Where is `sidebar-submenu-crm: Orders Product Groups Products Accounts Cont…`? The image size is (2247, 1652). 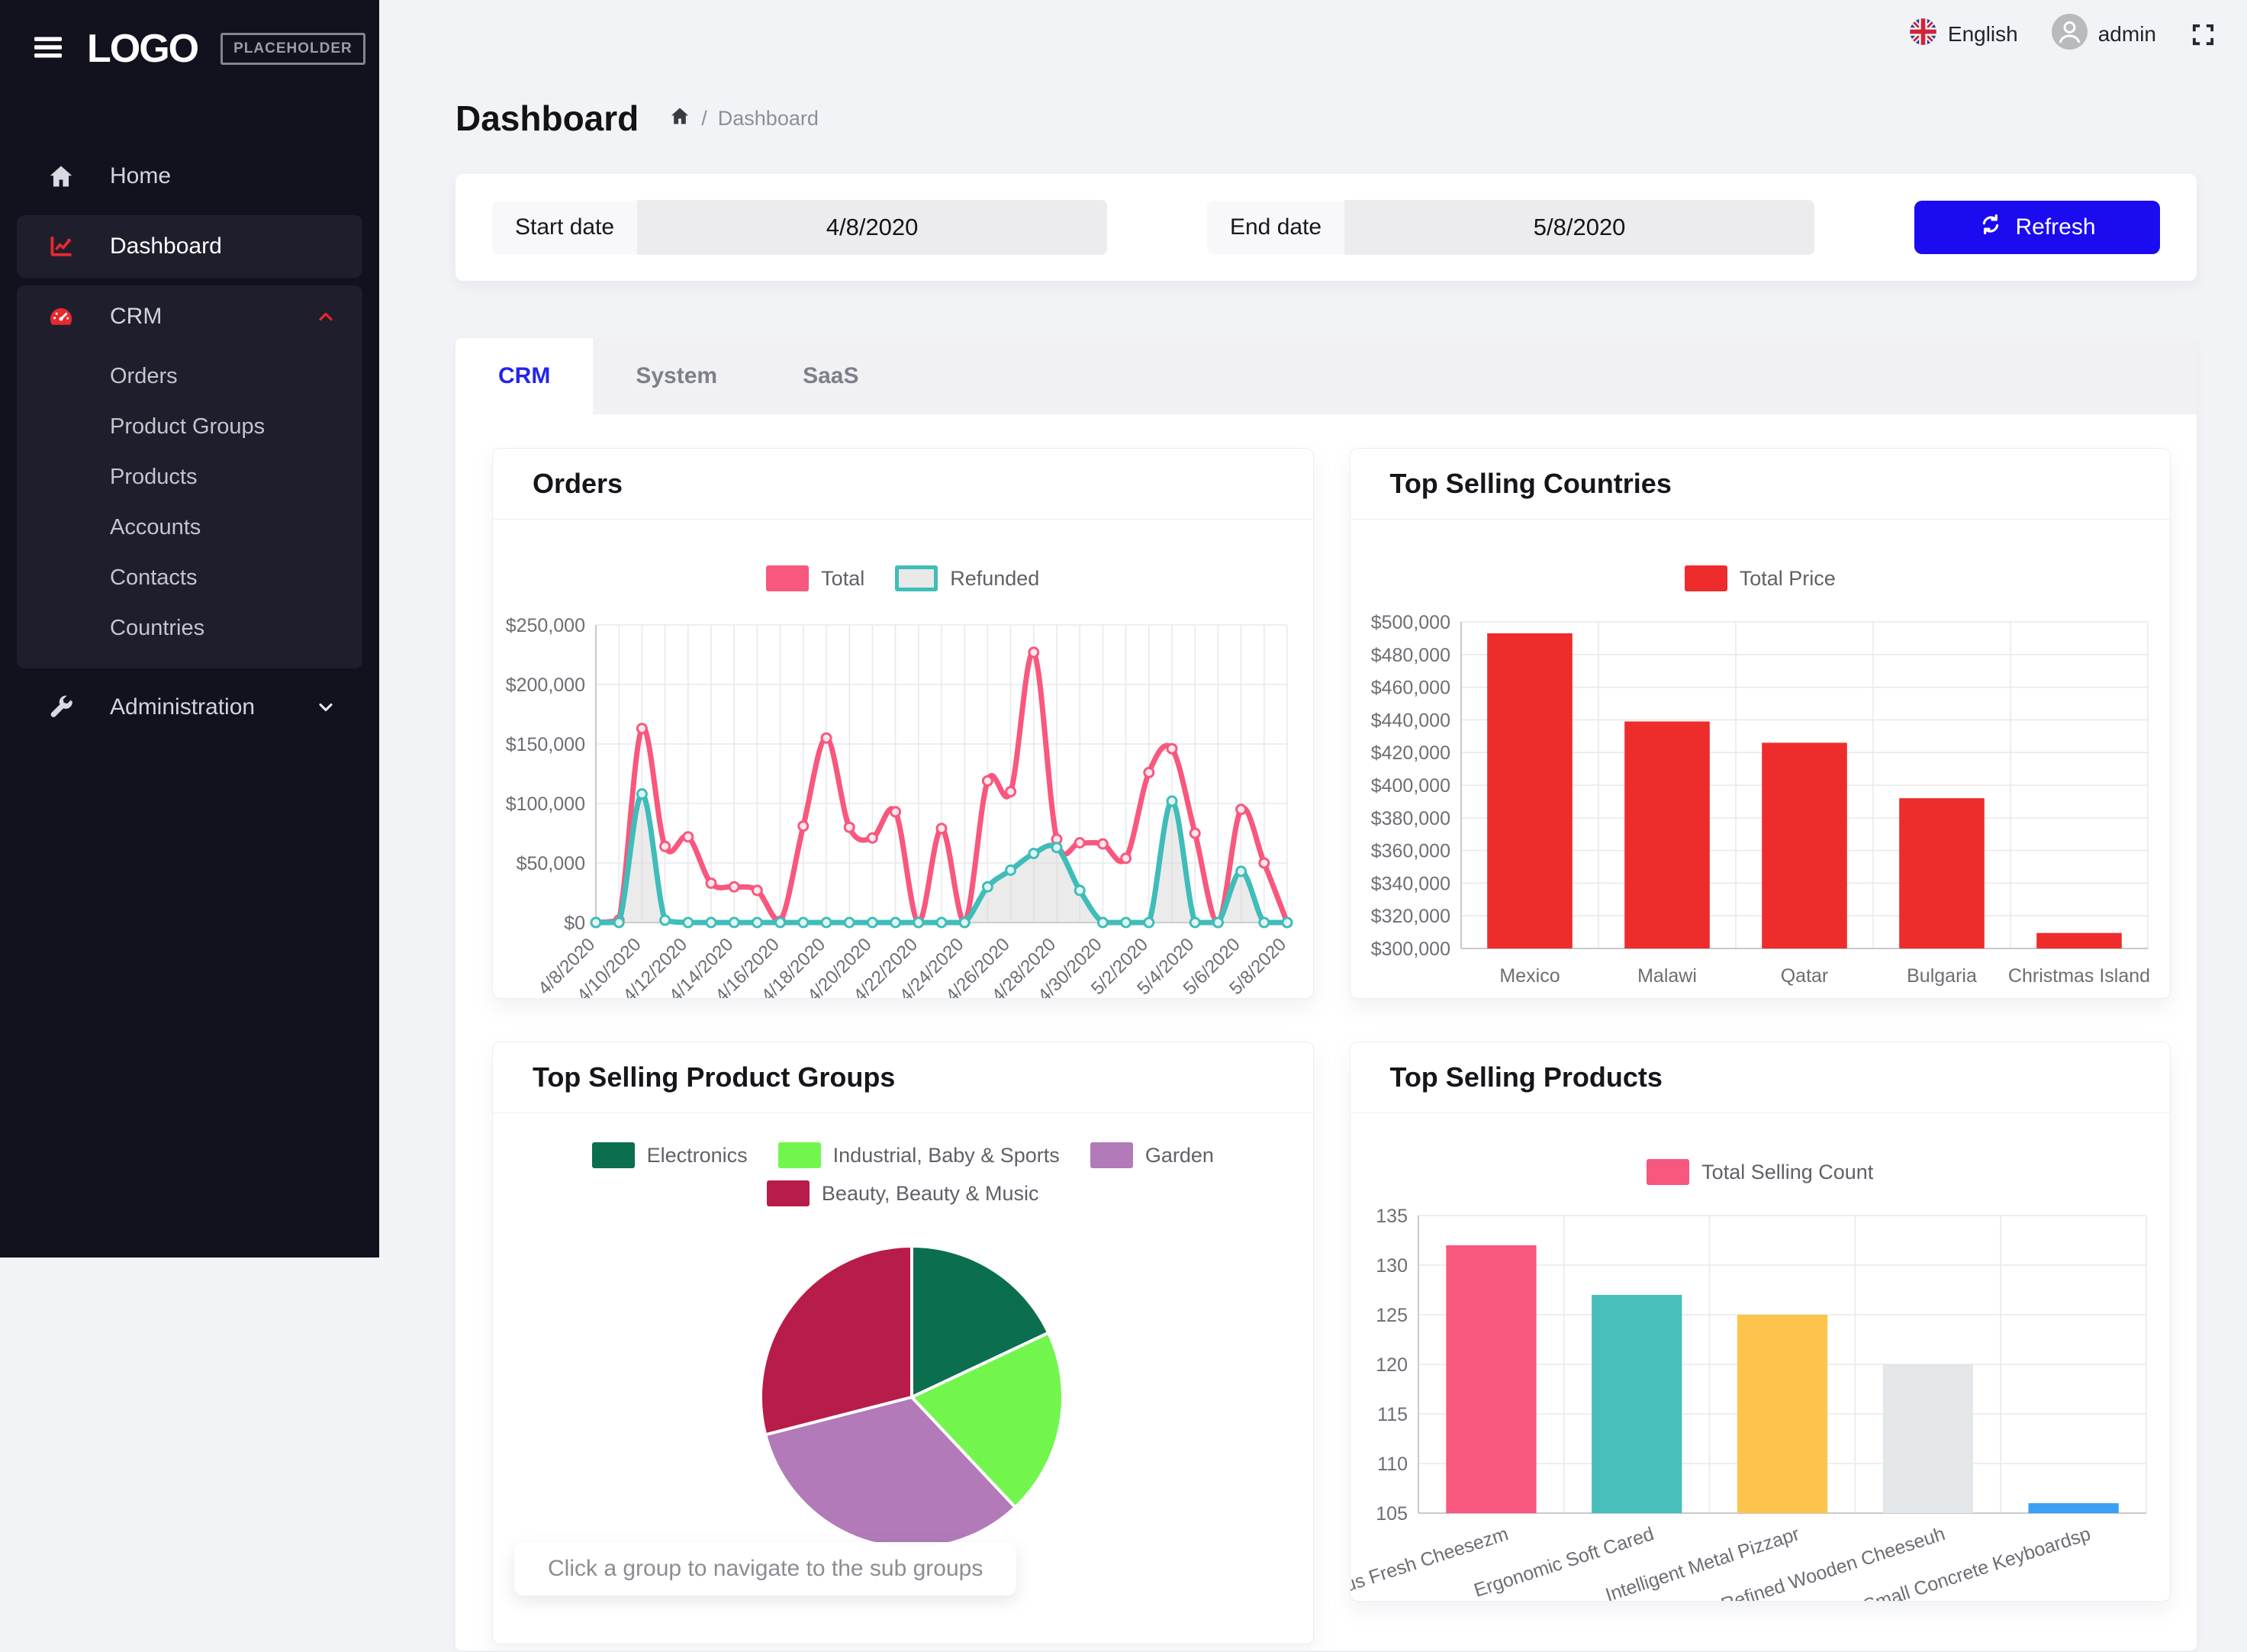
sidebar-submenu-crm: Orders Product Groups Products Accounts Cont… is located at coordinates (189, 508).